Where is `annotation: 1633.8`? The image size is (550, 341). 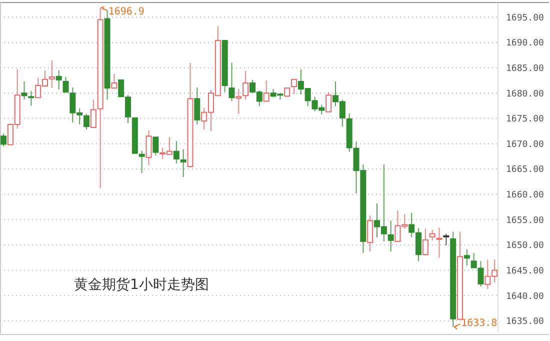 annotation: 1633.8 is located at coordinates (479, 323).